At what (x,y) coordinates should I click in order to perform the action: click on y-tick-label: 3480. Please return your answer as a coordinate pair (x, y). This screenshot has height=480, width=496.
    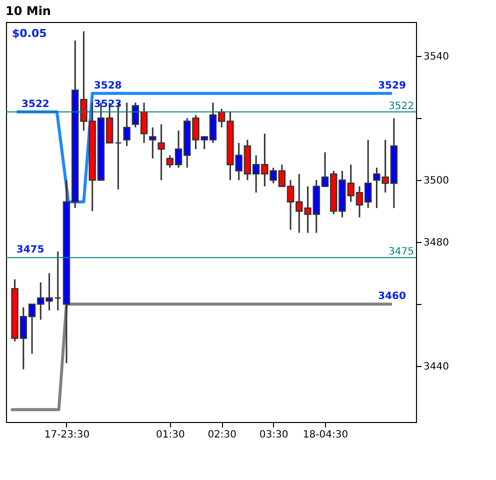
    Looking at the image, I should click on (436, 243).